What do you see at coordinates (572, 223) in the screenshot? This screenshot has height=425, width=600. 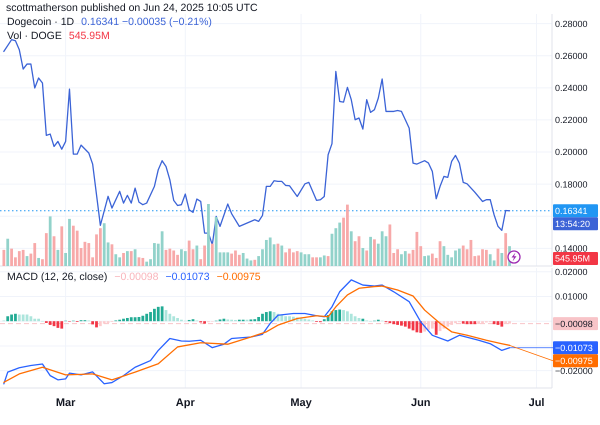 I see `text: 13:54:20` at bounding box center [572, 223].